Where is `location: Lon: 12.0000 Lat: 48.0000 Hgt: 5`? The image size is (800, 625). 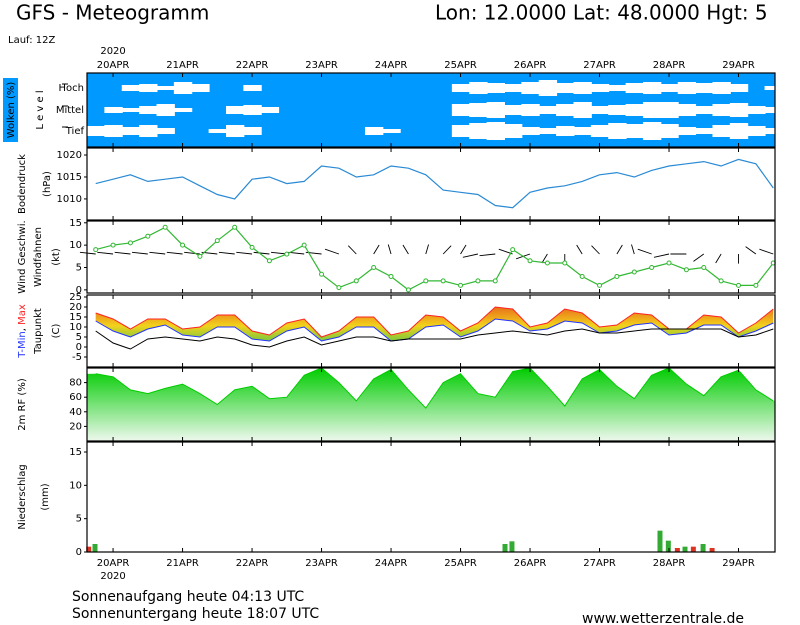
location: Lon: 12.0000 Lat: 48.0000 Hgt: 5 is located at coordinates (601, 13).